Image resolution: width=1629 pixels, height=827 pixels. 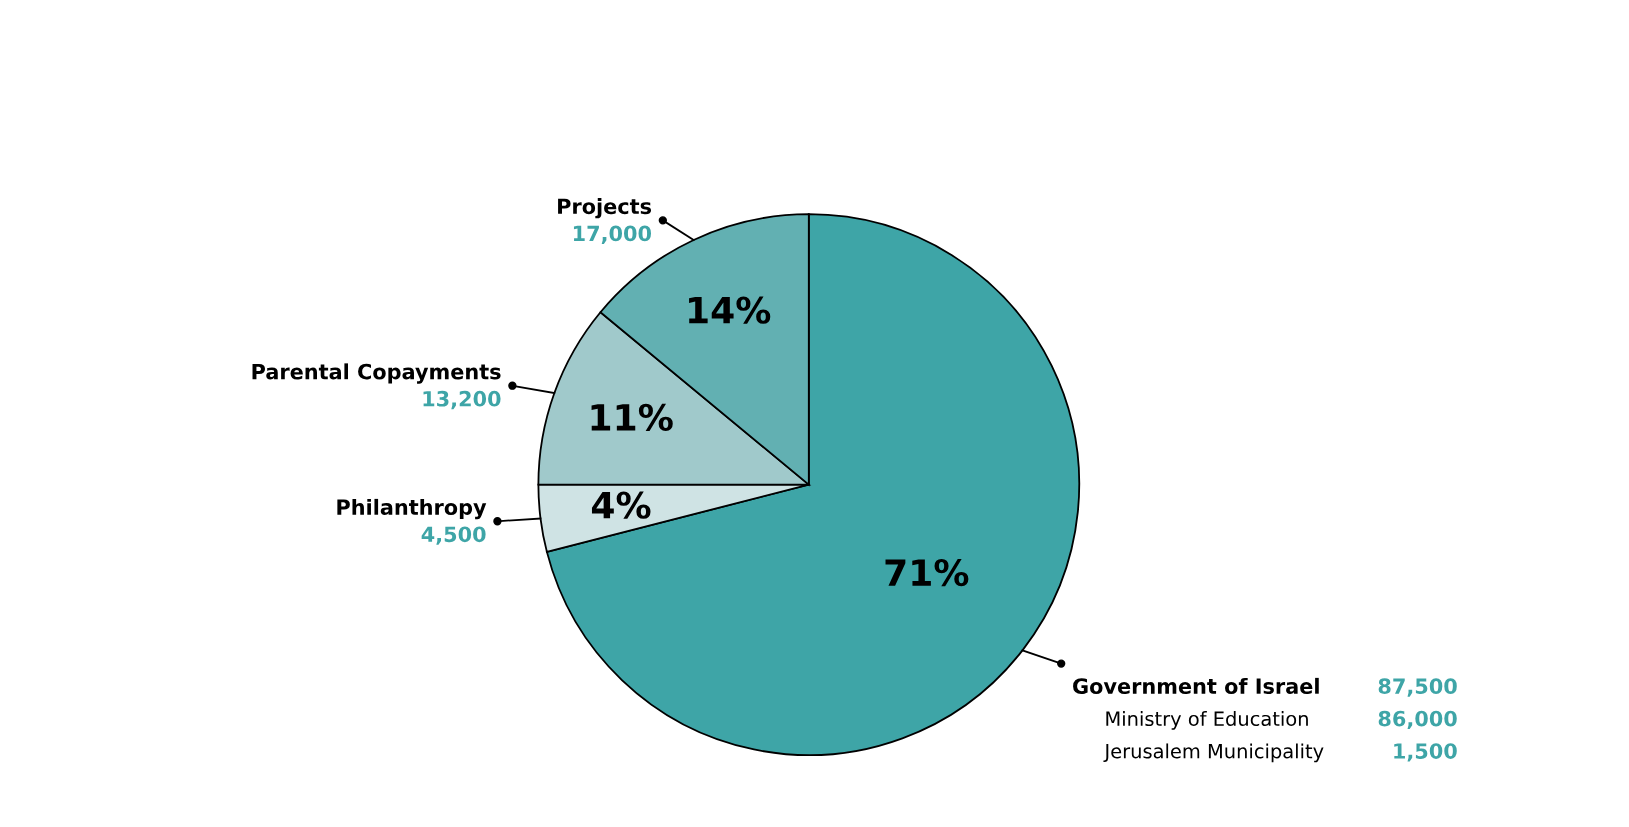 What do you see at coordinates (462, 400) in the screenshot?
I see `text: 13,200` at bounding box center [462, 400].